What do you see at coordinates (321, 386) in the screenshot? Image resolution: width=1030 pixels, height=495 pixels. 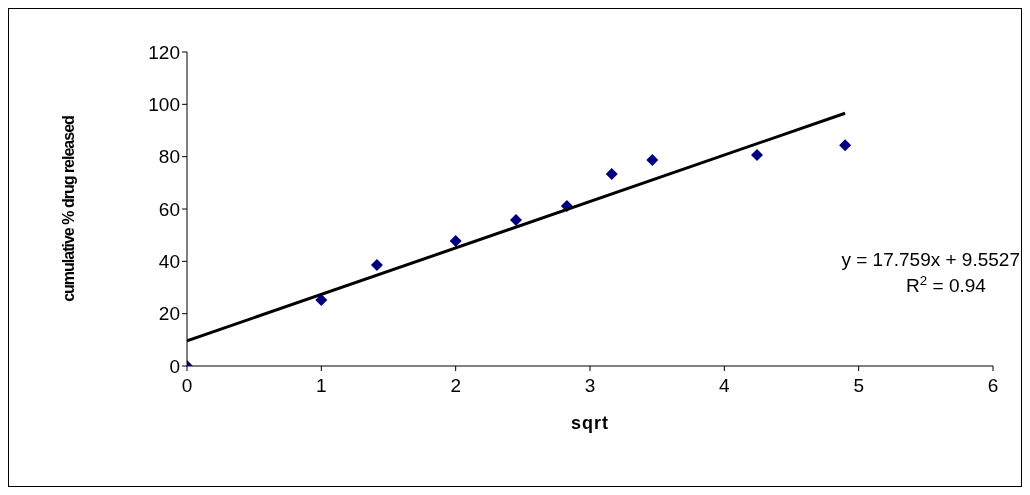 I see `x-tick-label: 1` at bounding box center [321, 386].